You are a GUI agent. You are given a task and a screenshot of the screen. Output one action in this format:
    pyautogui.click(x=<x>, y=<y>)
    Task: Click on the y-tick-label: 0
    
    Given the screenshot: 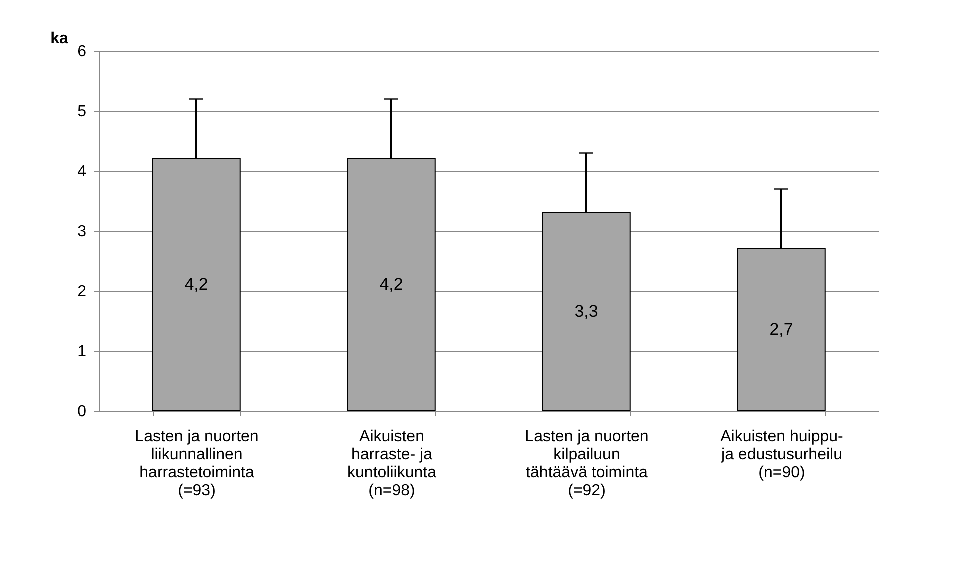 What is the action you would take?
    pyautogui.click(x=82, y=412)
    